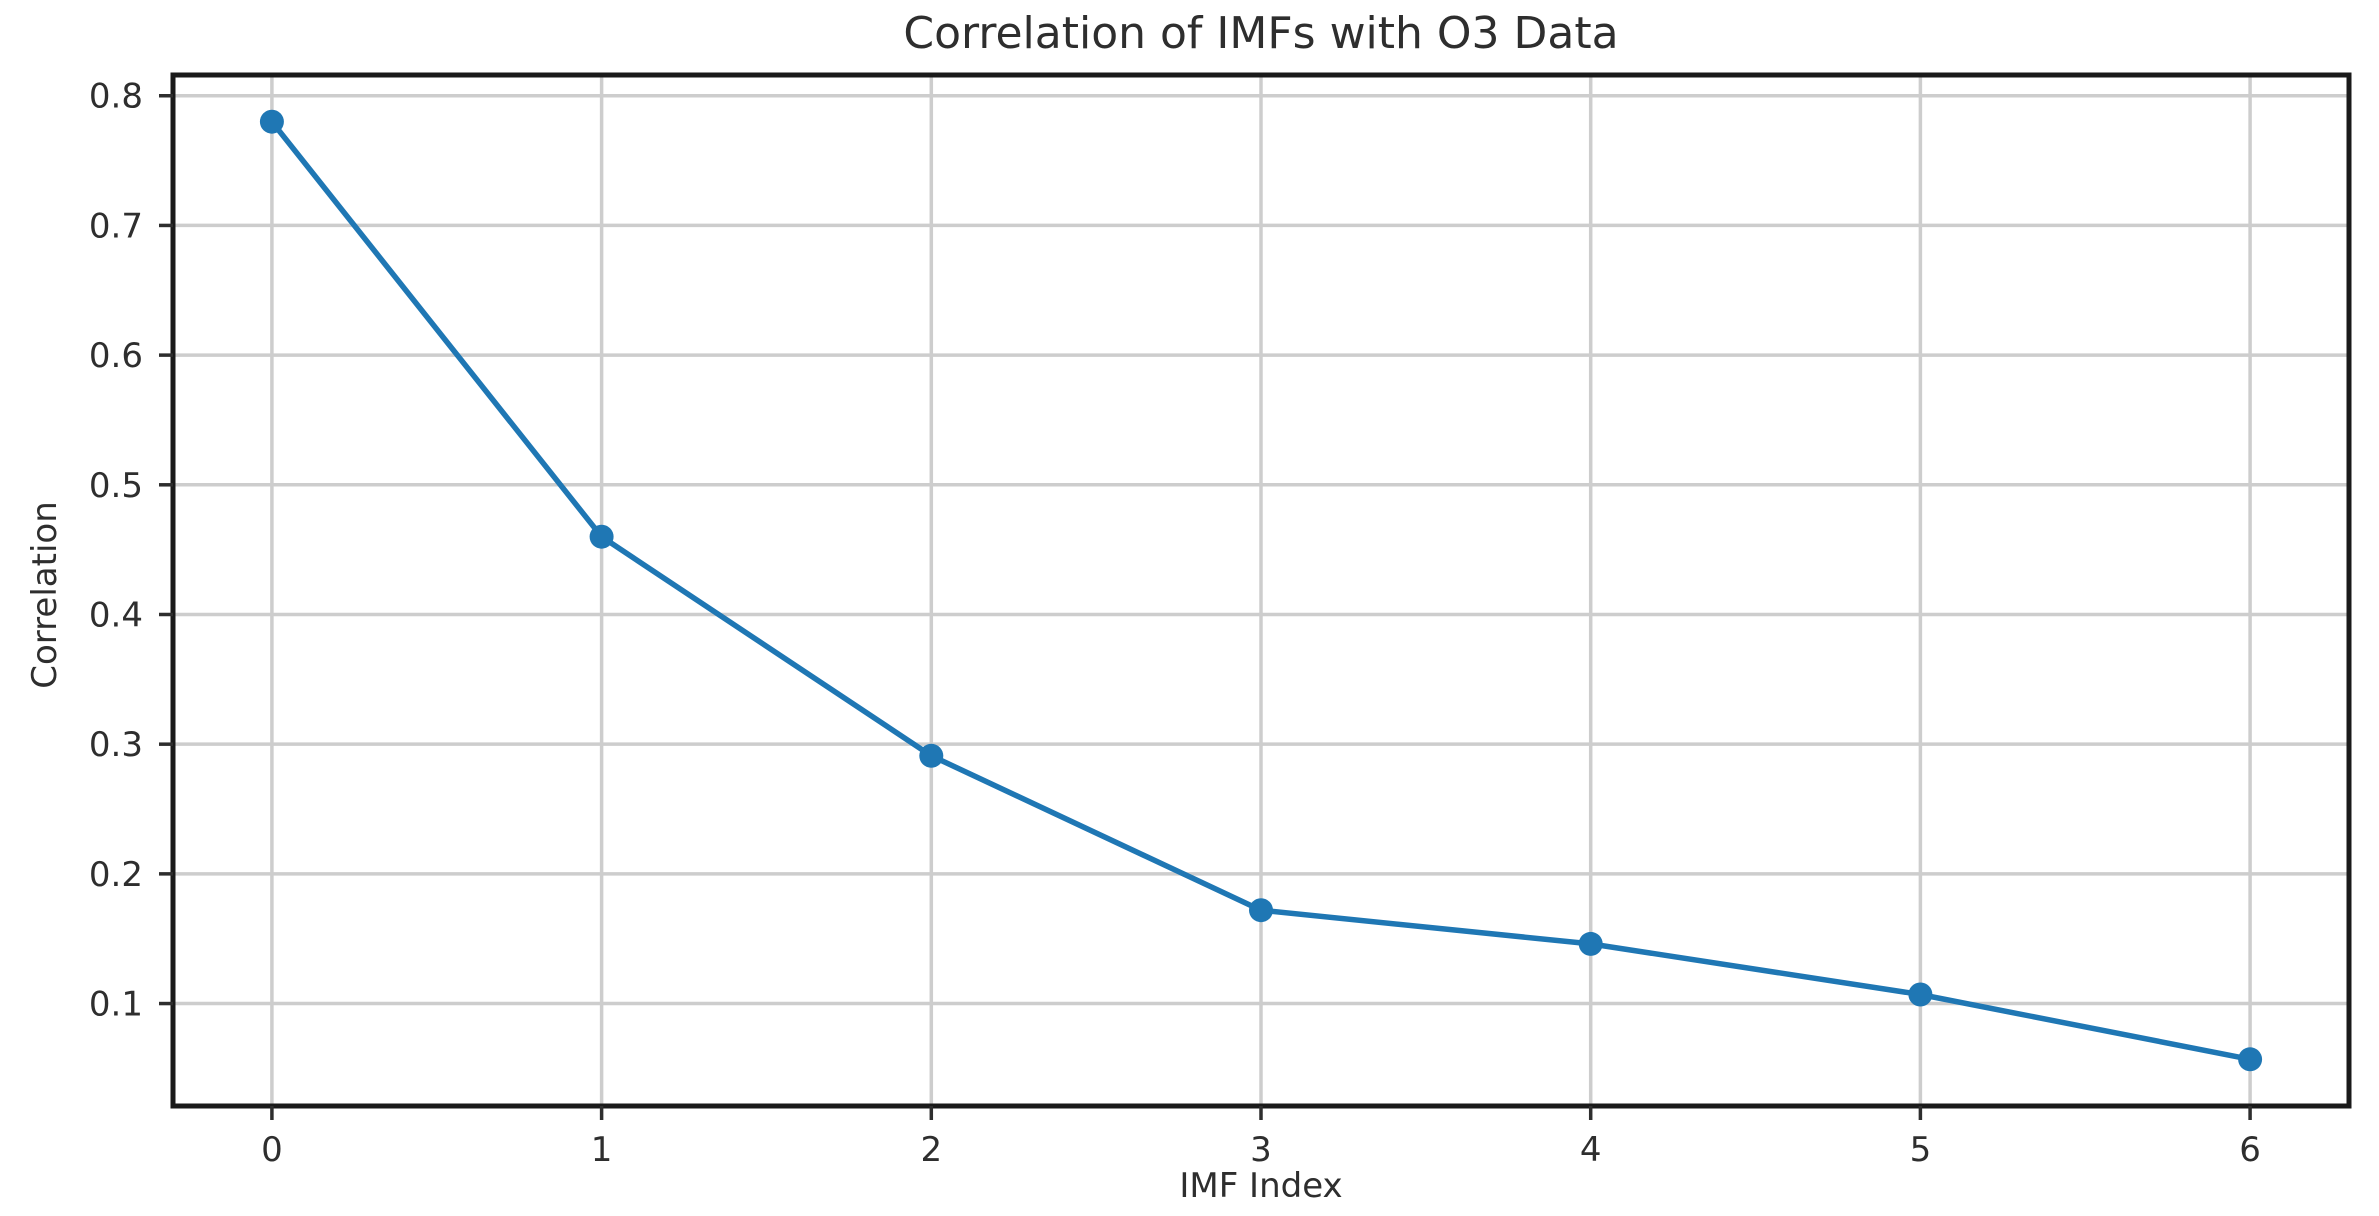  I want to click on x-tick-label: 6, so click(2250, 1150).